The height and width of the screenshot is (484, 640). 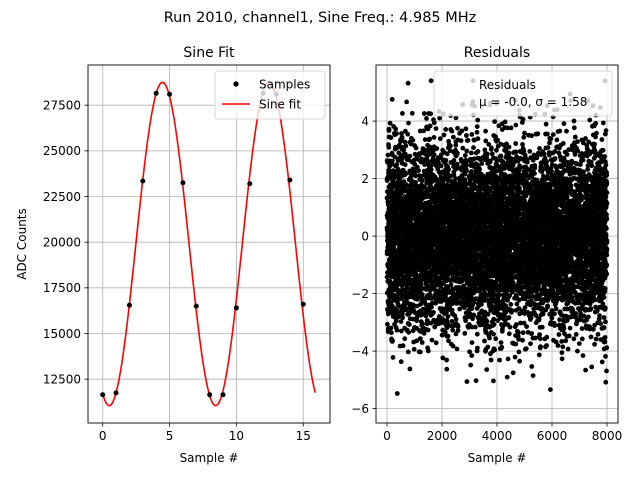 I want to click on sine-fit-x-tick-label: 10, so click(x=236, y=436).